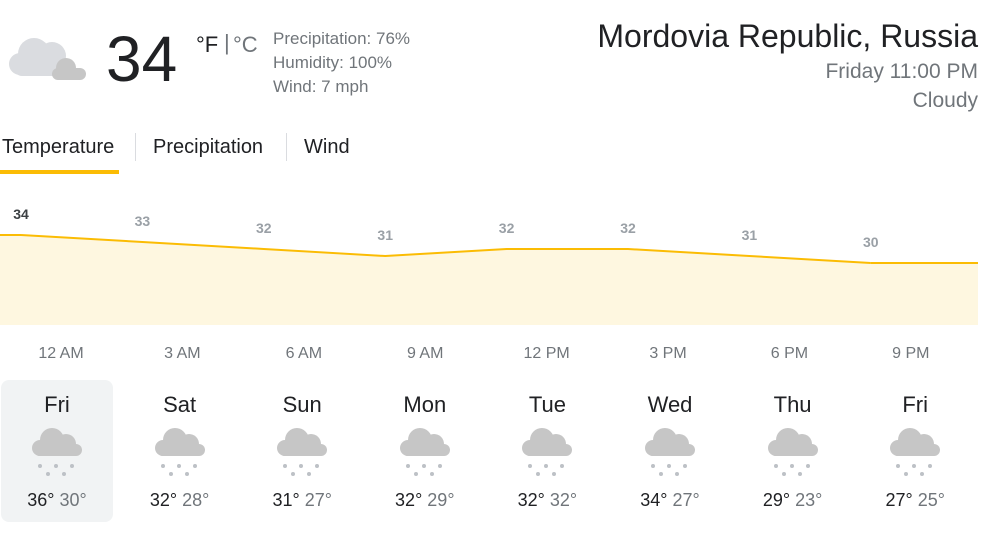 The height and width of the screenshot is (534, 1006). Describe the element at coordinates (871, 242) in the screenshot. I see `value-label: 30` at that location.